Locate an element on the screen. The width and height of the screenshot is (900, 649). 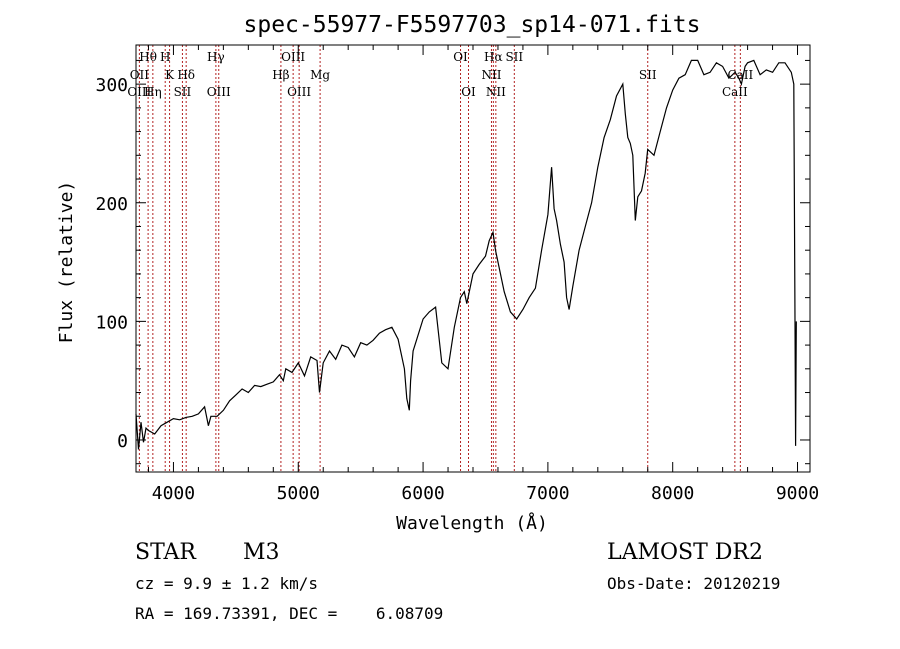
x-tick-label: 4000 is located at coordinates (173, 493).